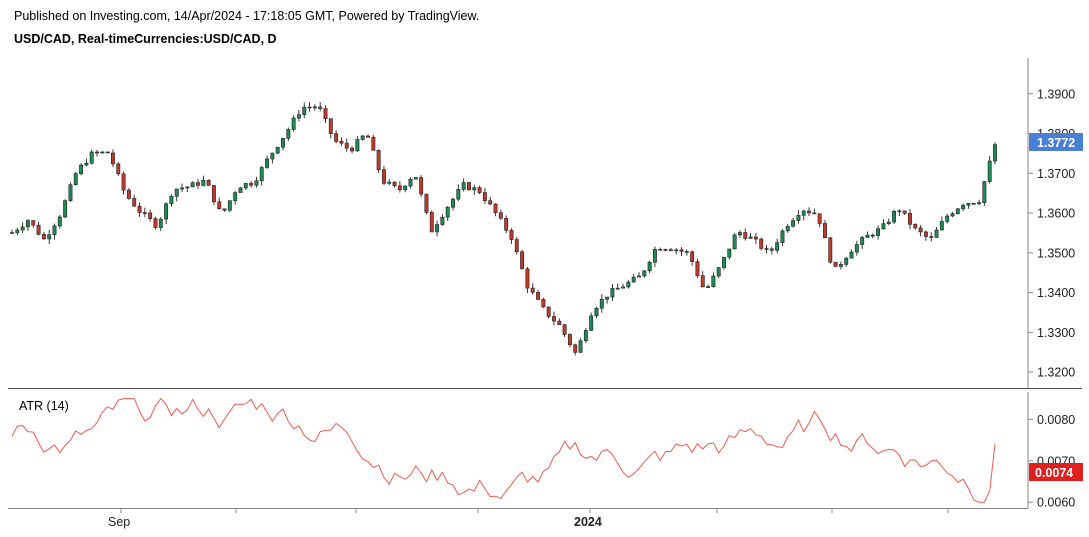 The image size is (1089, 537). Describe the element at coordinates (1056, 94) in the screenshot. I see `price-tick-label: 1.3900` at that location.